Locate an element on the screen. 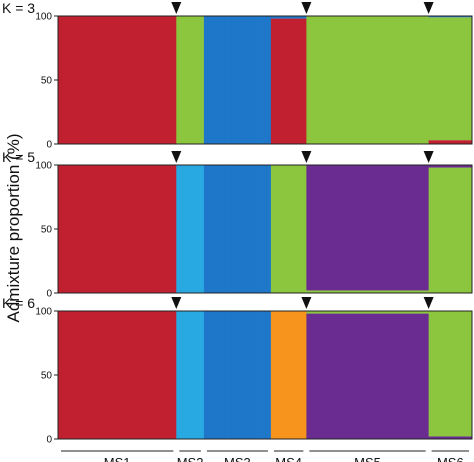 This screenshot has width=474, height=462. y-tick-label: 50 is located at coordinates (47, 376).